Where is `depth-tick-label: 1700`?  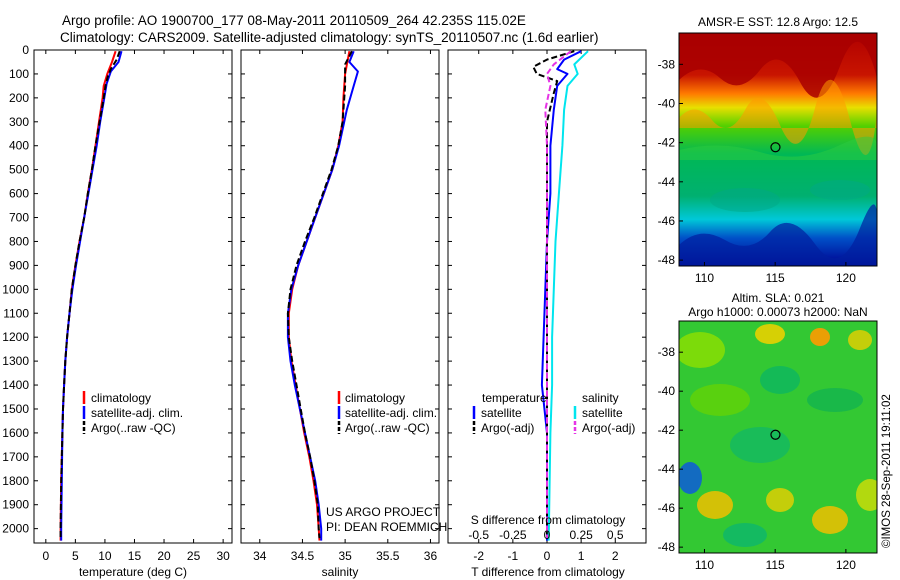
depth-tick-label: 1700 is located at coordinates (15, 457).